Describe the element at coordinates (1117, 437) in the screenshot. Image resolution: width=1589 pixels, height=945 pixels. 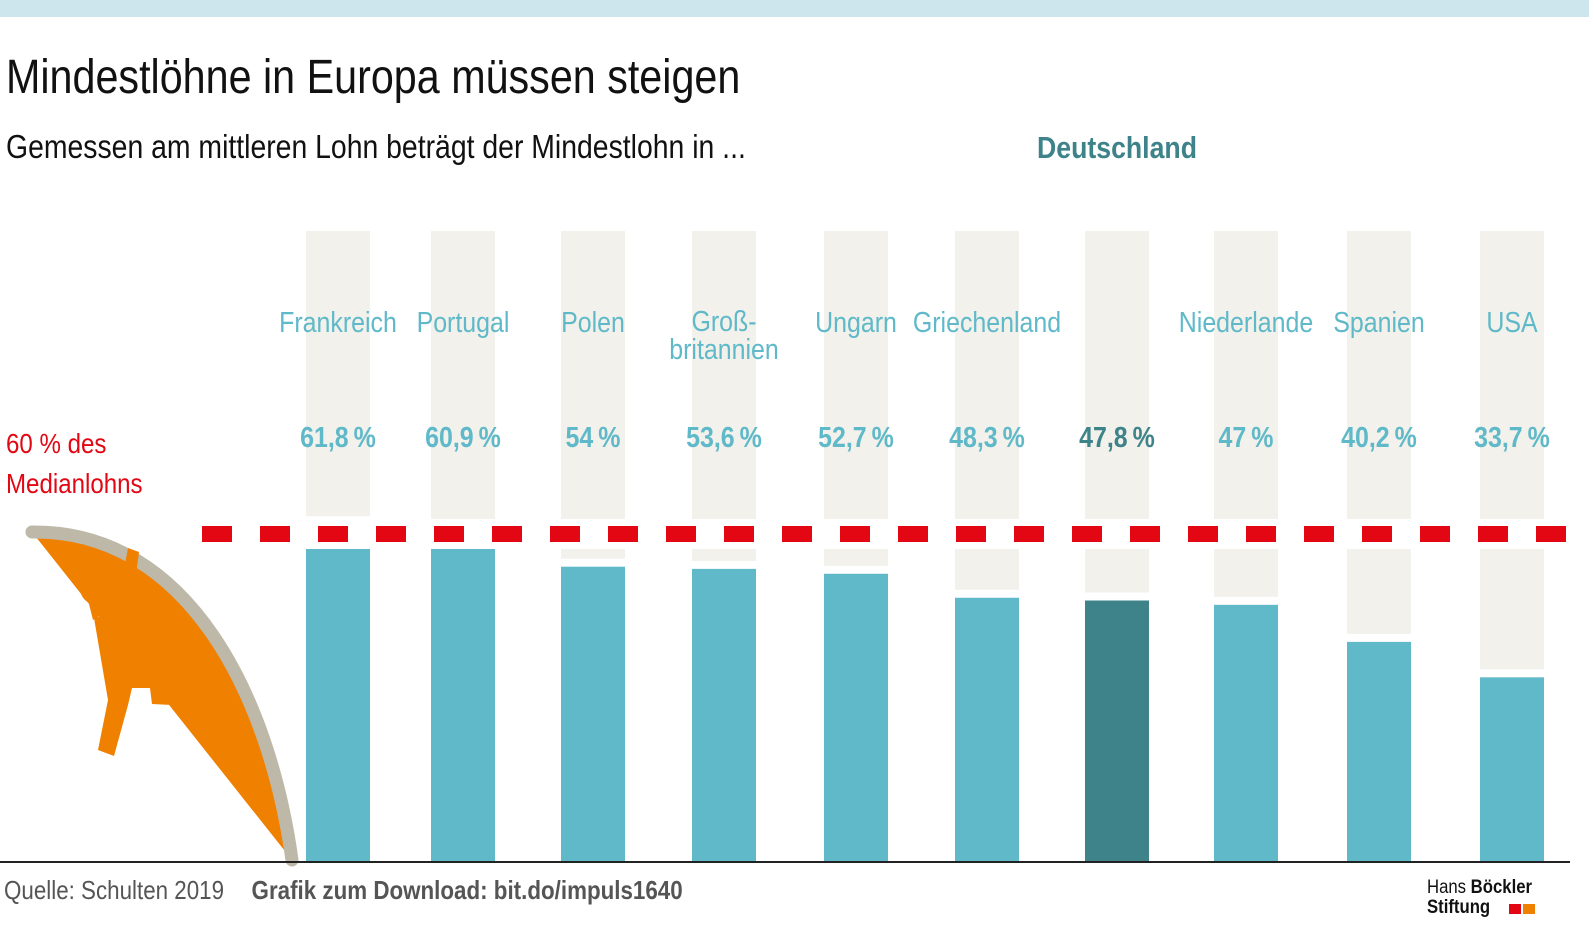
I see `value-label: 47,8 %` at that location.